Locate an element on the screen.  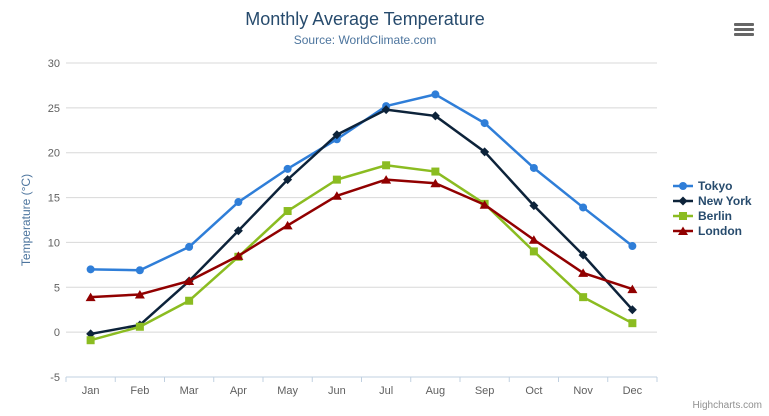
berlin-legend-symbol is located at coordinates (683, 216).